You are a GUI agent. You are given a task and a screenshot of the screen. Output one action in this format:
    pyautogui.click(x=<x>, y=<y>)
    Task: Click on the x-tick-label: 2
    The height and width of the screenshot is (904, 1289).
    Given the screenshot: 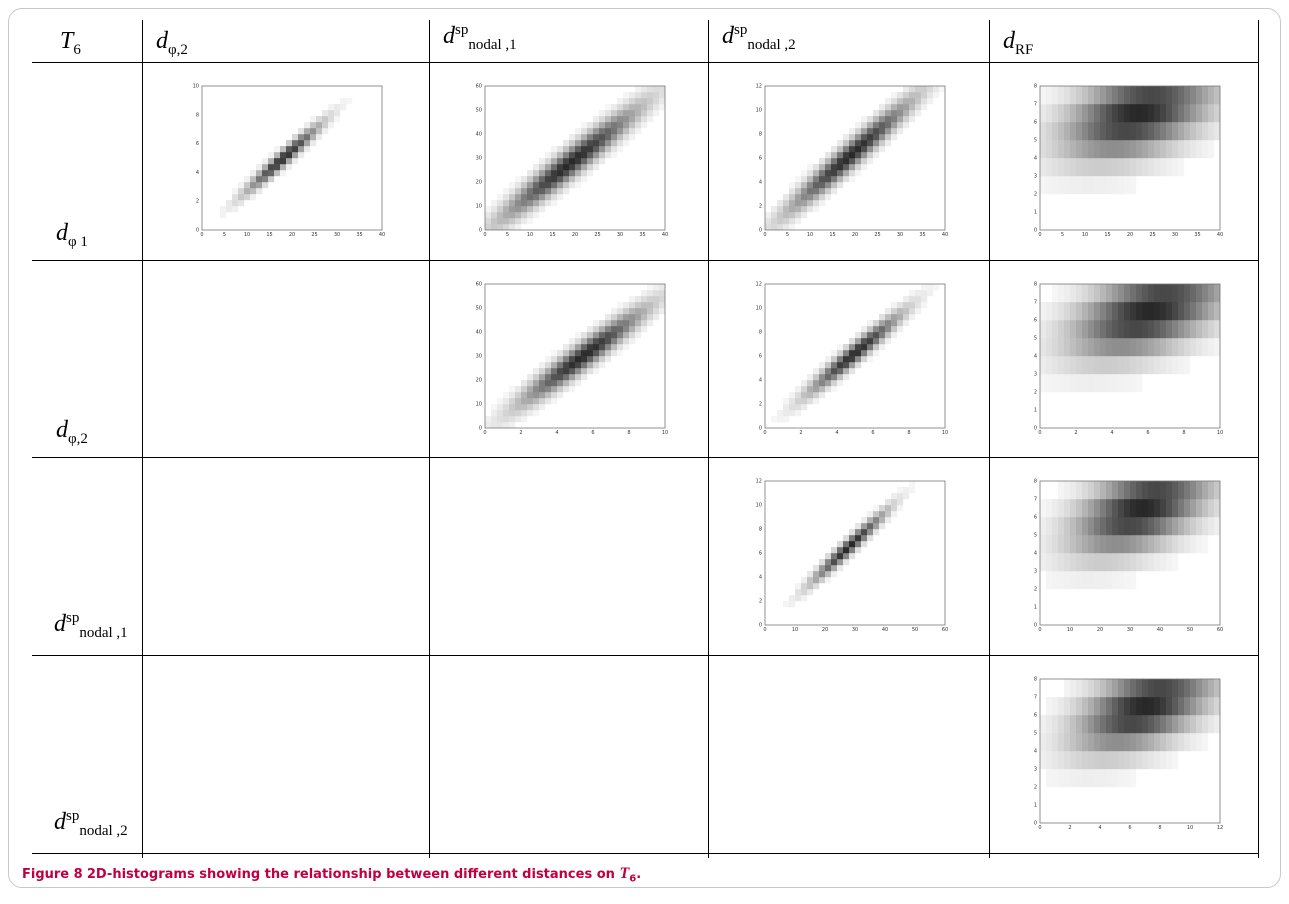 What is the action you would take?
    pyautogui.click(x=1075, y=433)
    